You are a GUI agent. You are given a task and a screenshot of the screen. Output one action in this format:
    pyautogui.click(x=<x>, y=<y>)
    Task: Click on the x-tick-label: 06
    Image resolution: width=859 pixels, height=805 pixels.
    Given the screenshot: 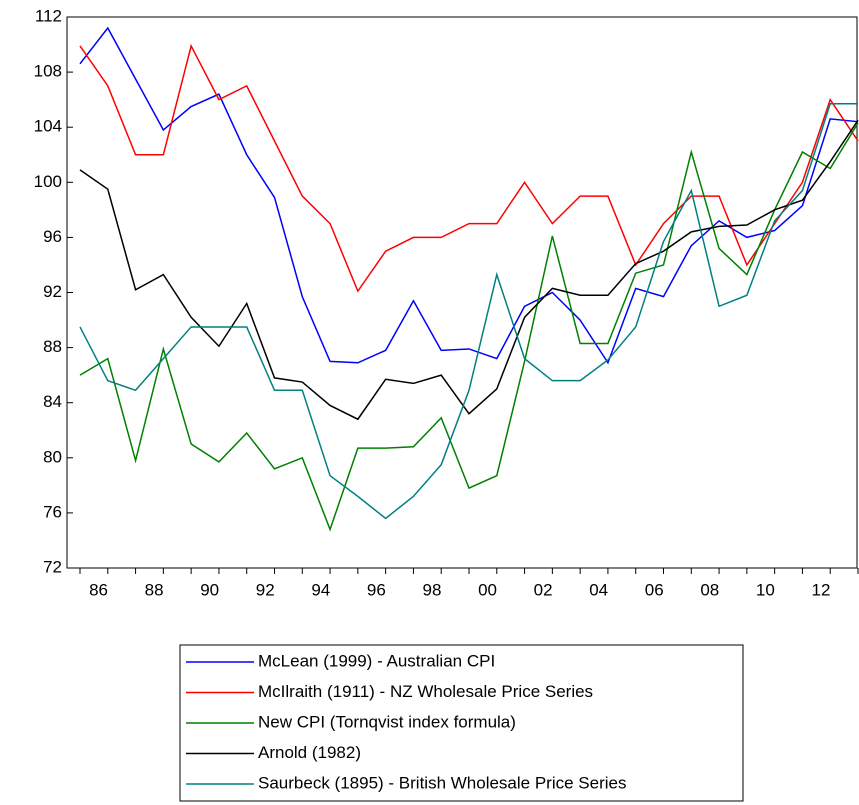 What is the action you would take?
    pyautogui.click(x=654, y=589)
    